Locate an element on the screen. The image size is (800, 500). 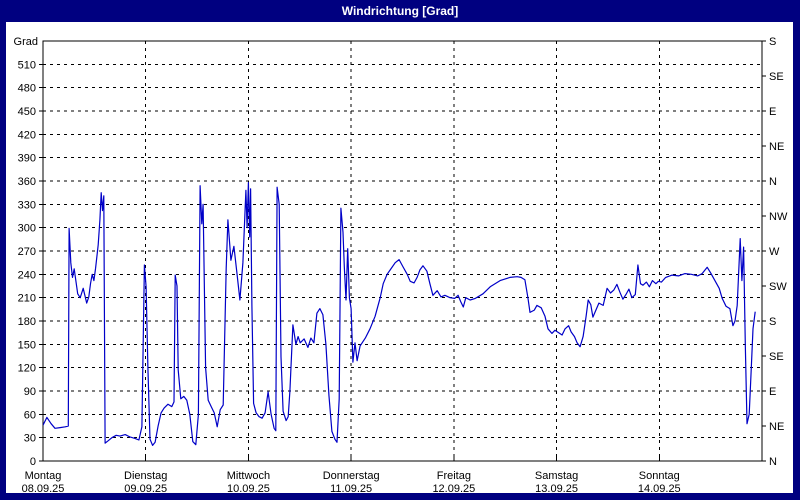
x-day-name-label: Donnerstag is located at coordinates (351, 476).